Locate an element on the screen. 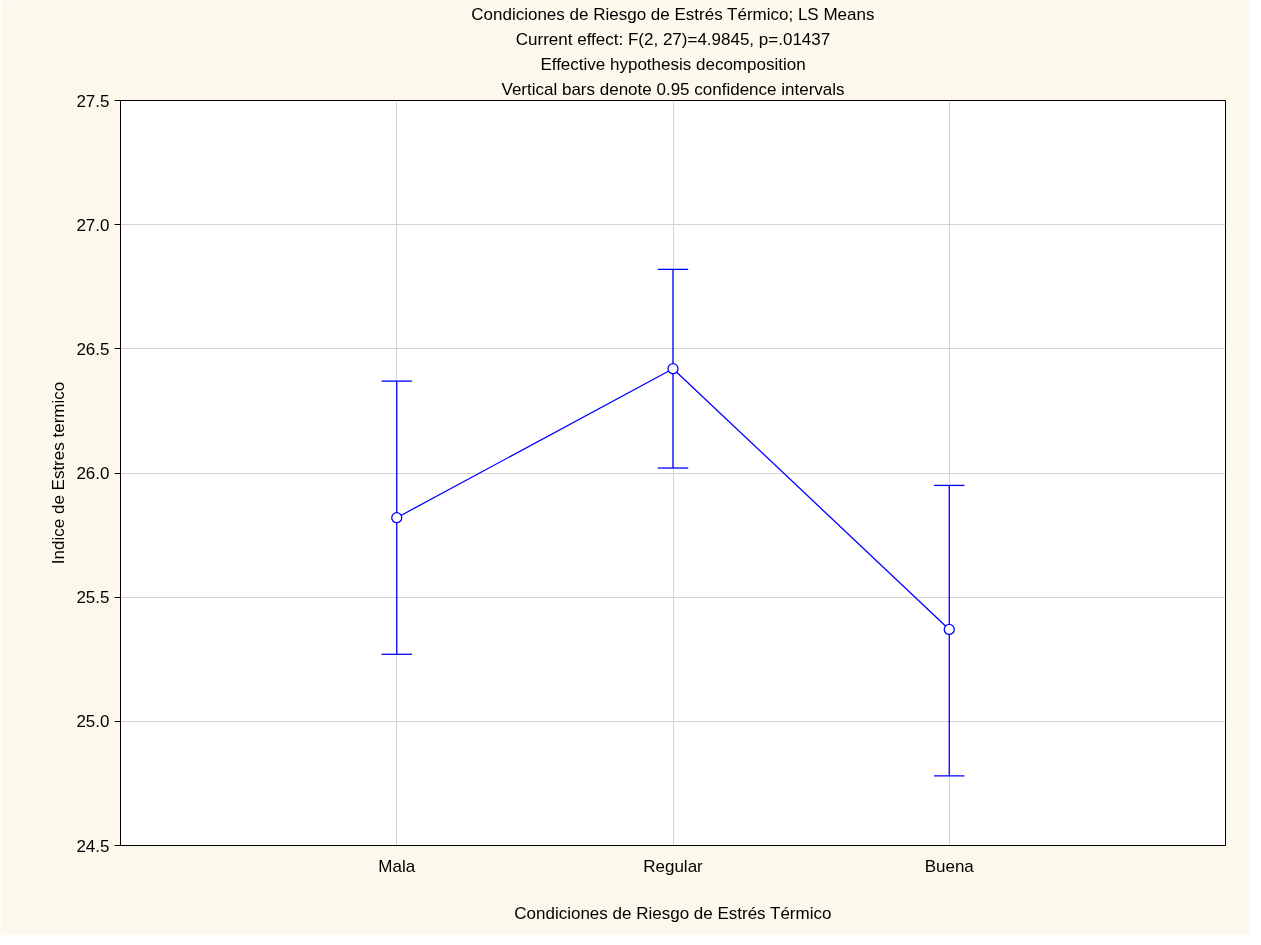 This screenshot has height=945, width=1261. text: Vertical bars denote 0.95 confidence intervals is located at coordinates (673, 89).